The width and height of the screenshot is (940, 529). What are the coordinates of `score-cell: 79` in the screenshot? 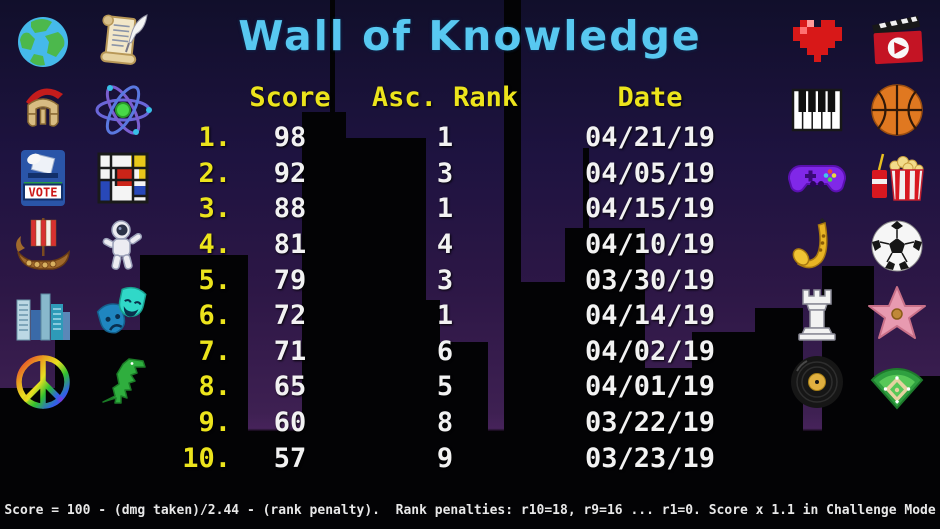 It's located at (290, 280).